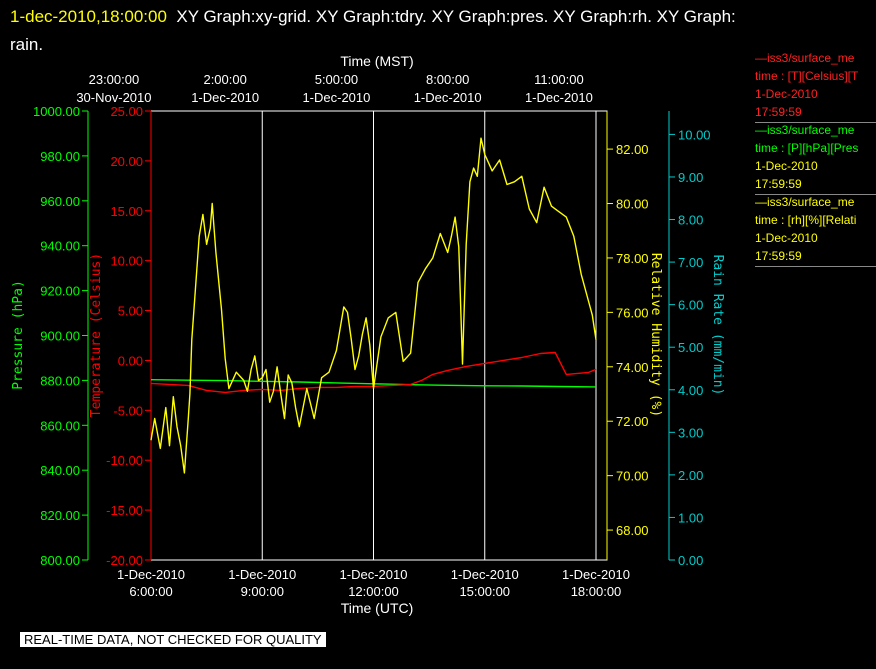  I want to click on temperature-tick-label: 15.00, so click(126, 211).